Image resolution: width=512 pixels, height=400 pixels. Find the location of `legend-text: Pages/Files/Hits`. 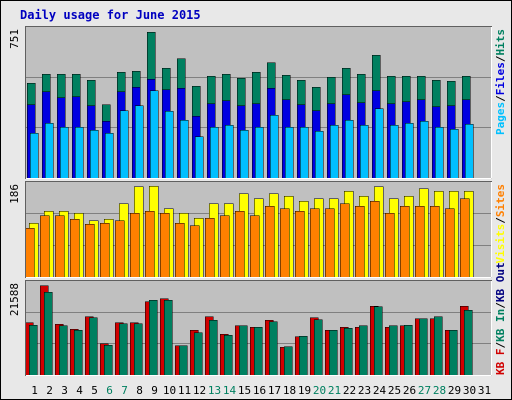

legend-text: Pages/Files/Hits is located at coordinates (500, 82).